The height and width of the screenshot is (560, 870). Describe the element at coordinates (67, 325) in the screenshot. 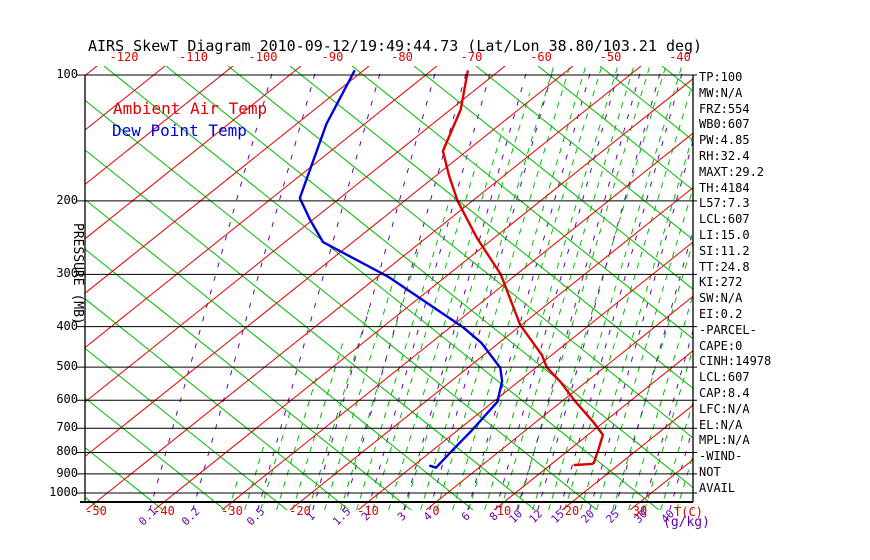

I see `pressure-tick-label: 400` at that location.